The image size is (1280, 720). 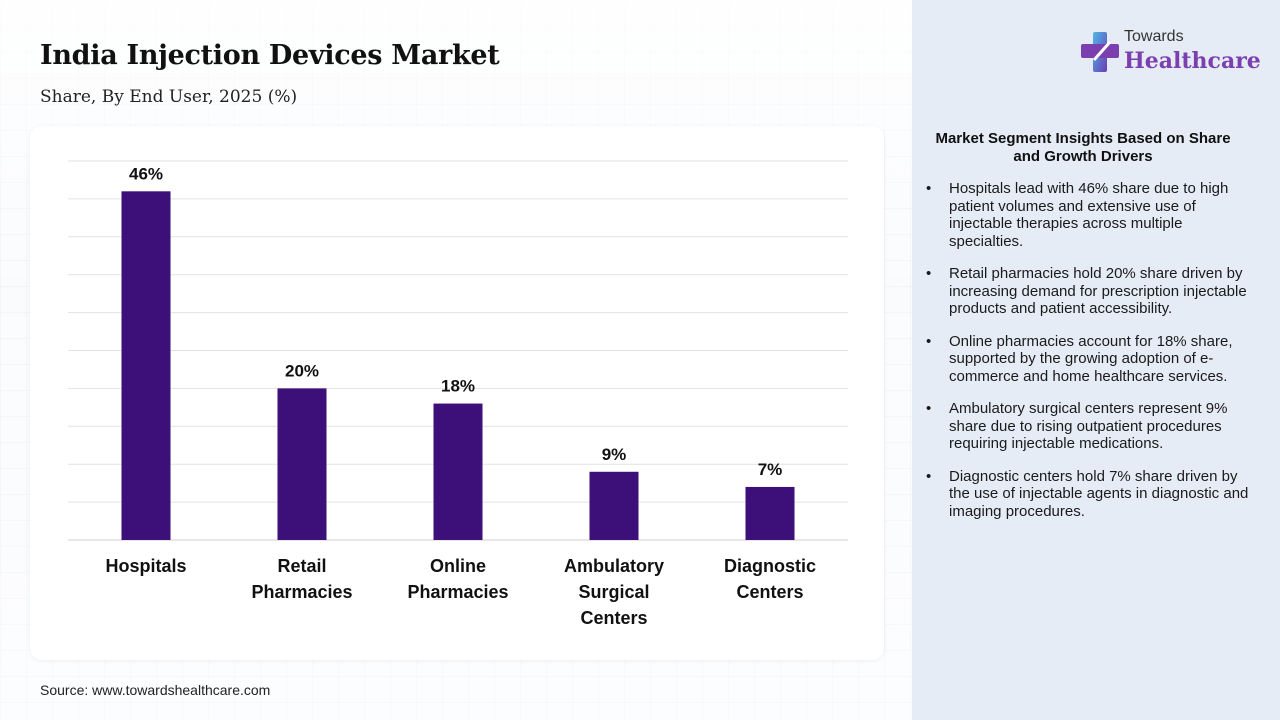 I want to click on towards-healthcare-logo: Towards Healthcare, so click(x=1170, y=53).